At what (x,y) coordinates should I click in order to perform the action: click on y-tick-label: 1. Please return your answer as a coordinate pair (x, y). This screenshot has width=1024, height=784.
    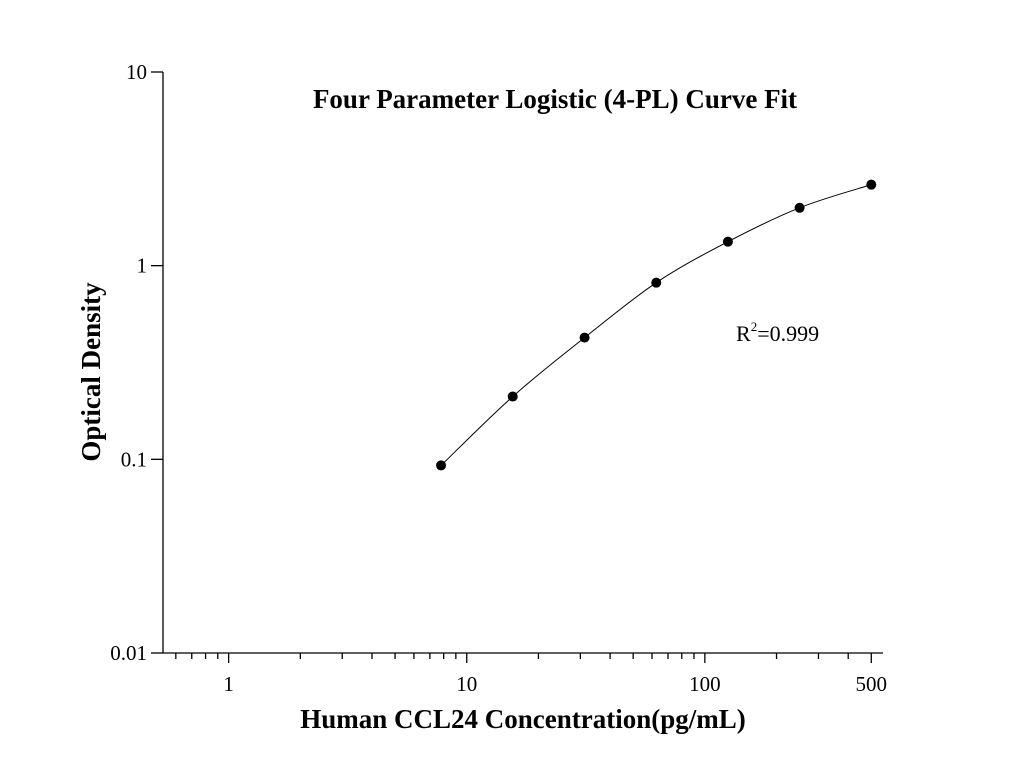
    Looking at the image, I should click on (142, 266).